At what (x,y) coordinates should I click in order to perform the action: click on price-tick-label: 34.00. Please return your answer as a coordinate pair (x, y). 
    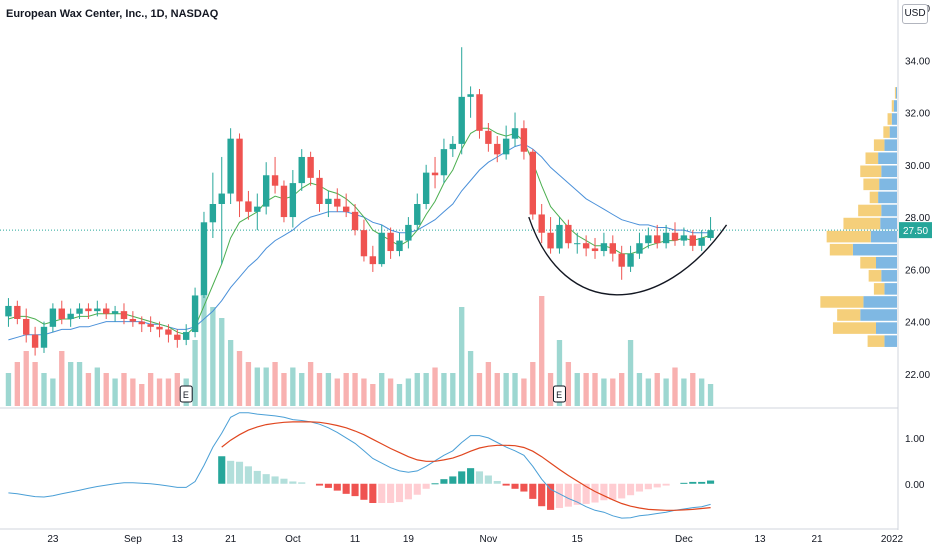
    Looking at the image, I should click on (917, 61).